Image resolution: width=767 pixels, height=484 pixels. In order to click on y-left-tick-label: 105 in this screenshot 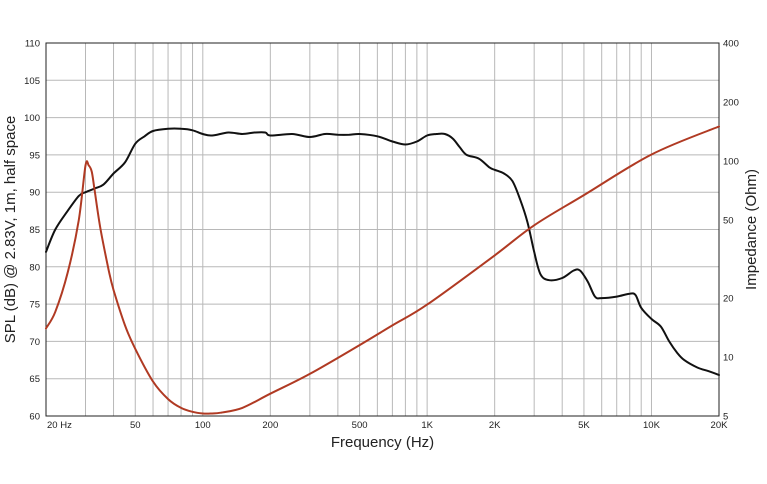, I will do `click(32, 81)`.